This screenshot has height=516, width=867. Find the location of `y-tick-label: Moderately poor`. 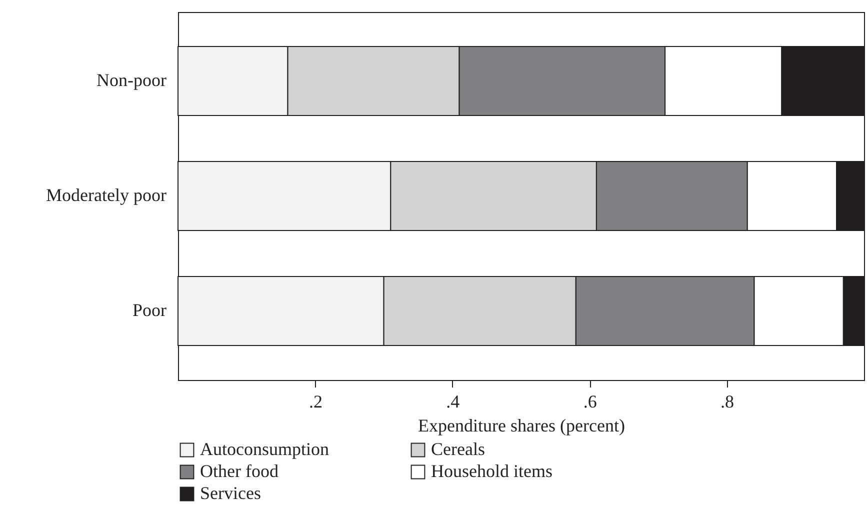

y-tick-label: Moderately poor is located at coordinates (106, 195).